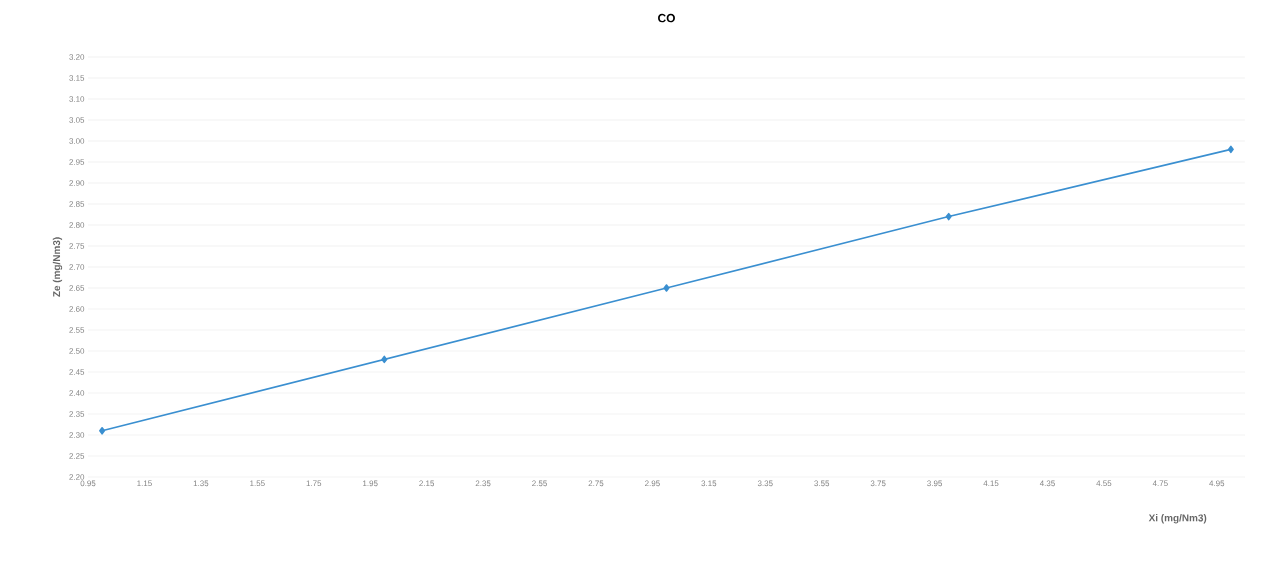 The width and height of the screenshot is (1263, 584). What do you see at coordinates (1177, 519) in the screenshot?
I see `x-axis-title: Xi (mg/Nm3)` at bounding box center [1177, 519].